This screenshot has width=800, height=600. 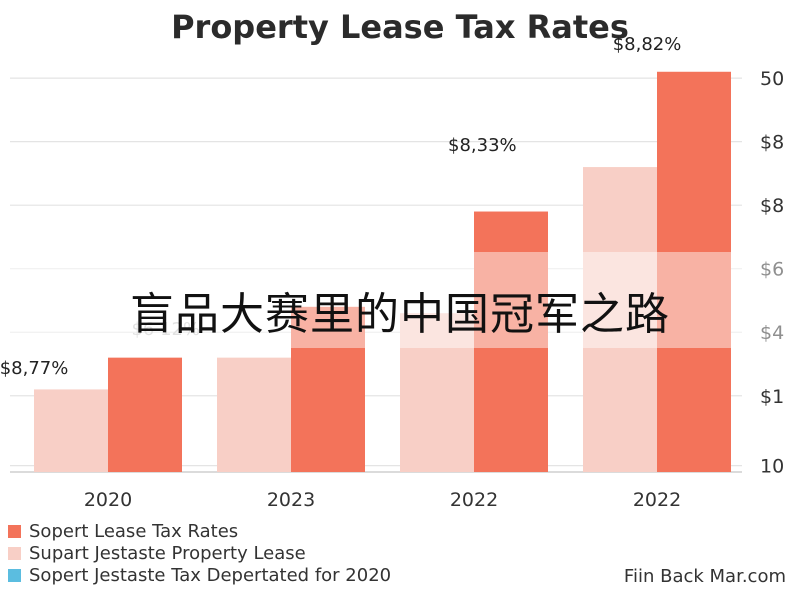 I want to click on data-label: $8,82%, so click(x=647, y=44).